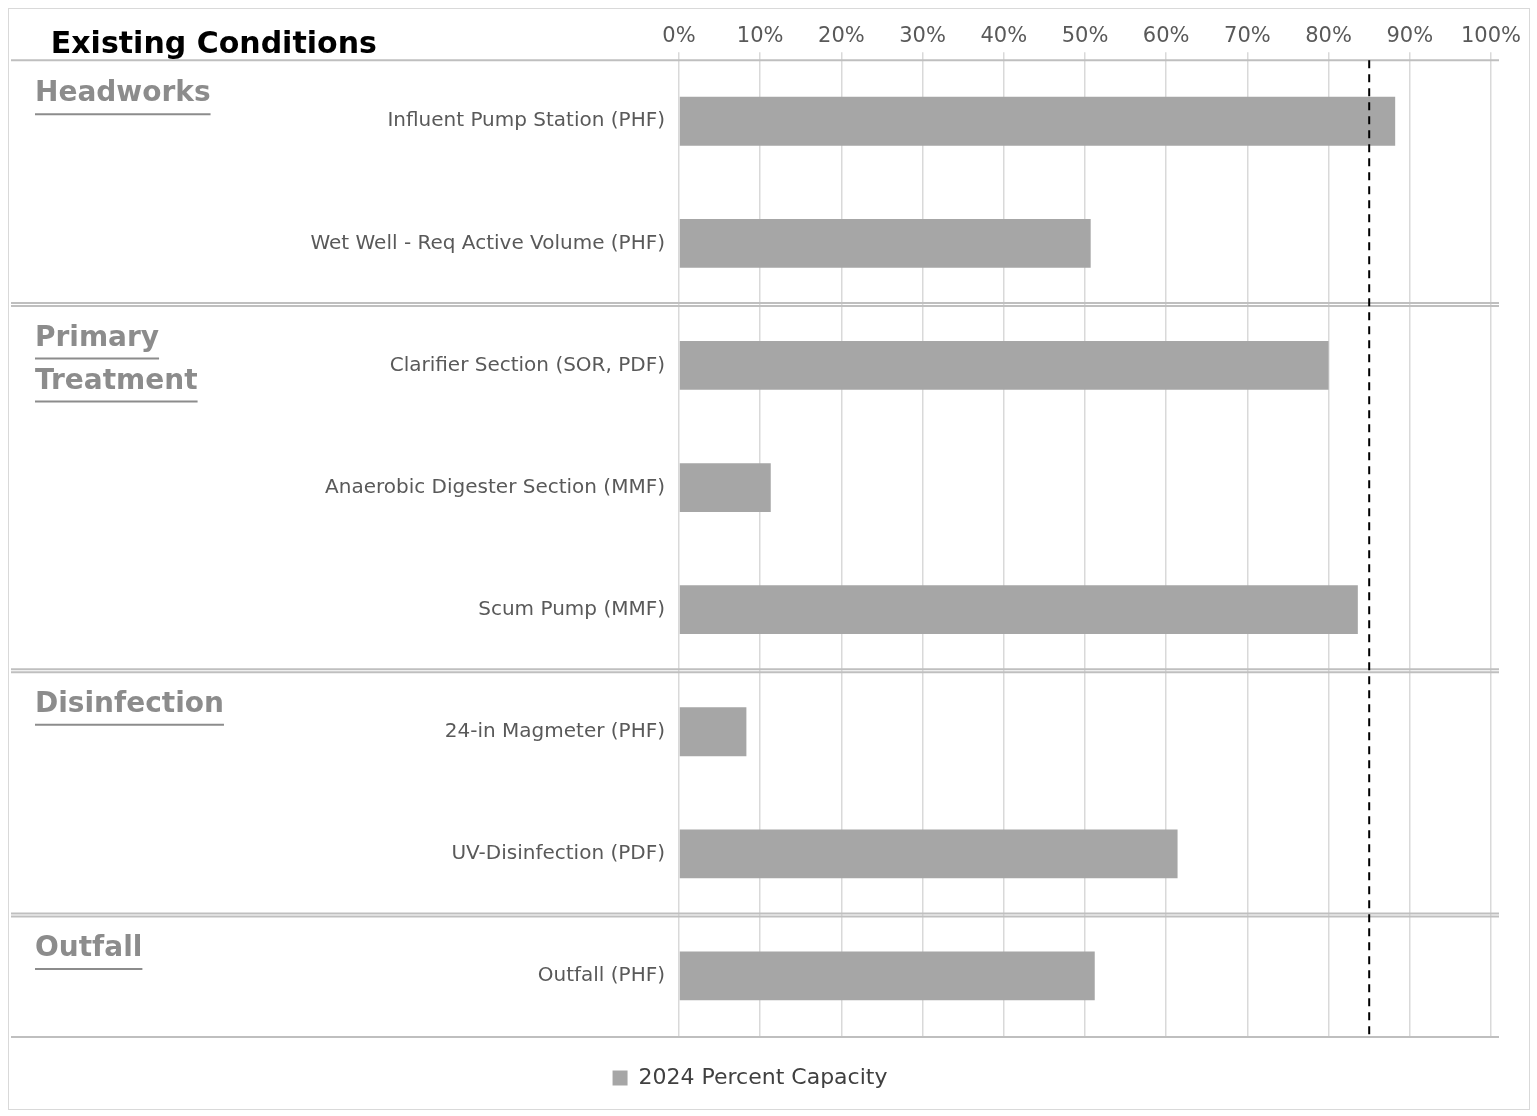  Describe the element at coordinates (841, 35) in the screenshot. I see `x-tick-label: 20%` at that location.